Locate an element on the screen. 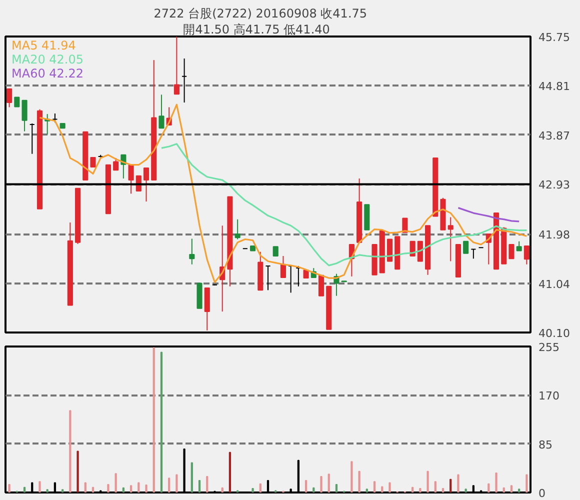  y-tick-label: 43.87 is located at coordinates (554, 135).